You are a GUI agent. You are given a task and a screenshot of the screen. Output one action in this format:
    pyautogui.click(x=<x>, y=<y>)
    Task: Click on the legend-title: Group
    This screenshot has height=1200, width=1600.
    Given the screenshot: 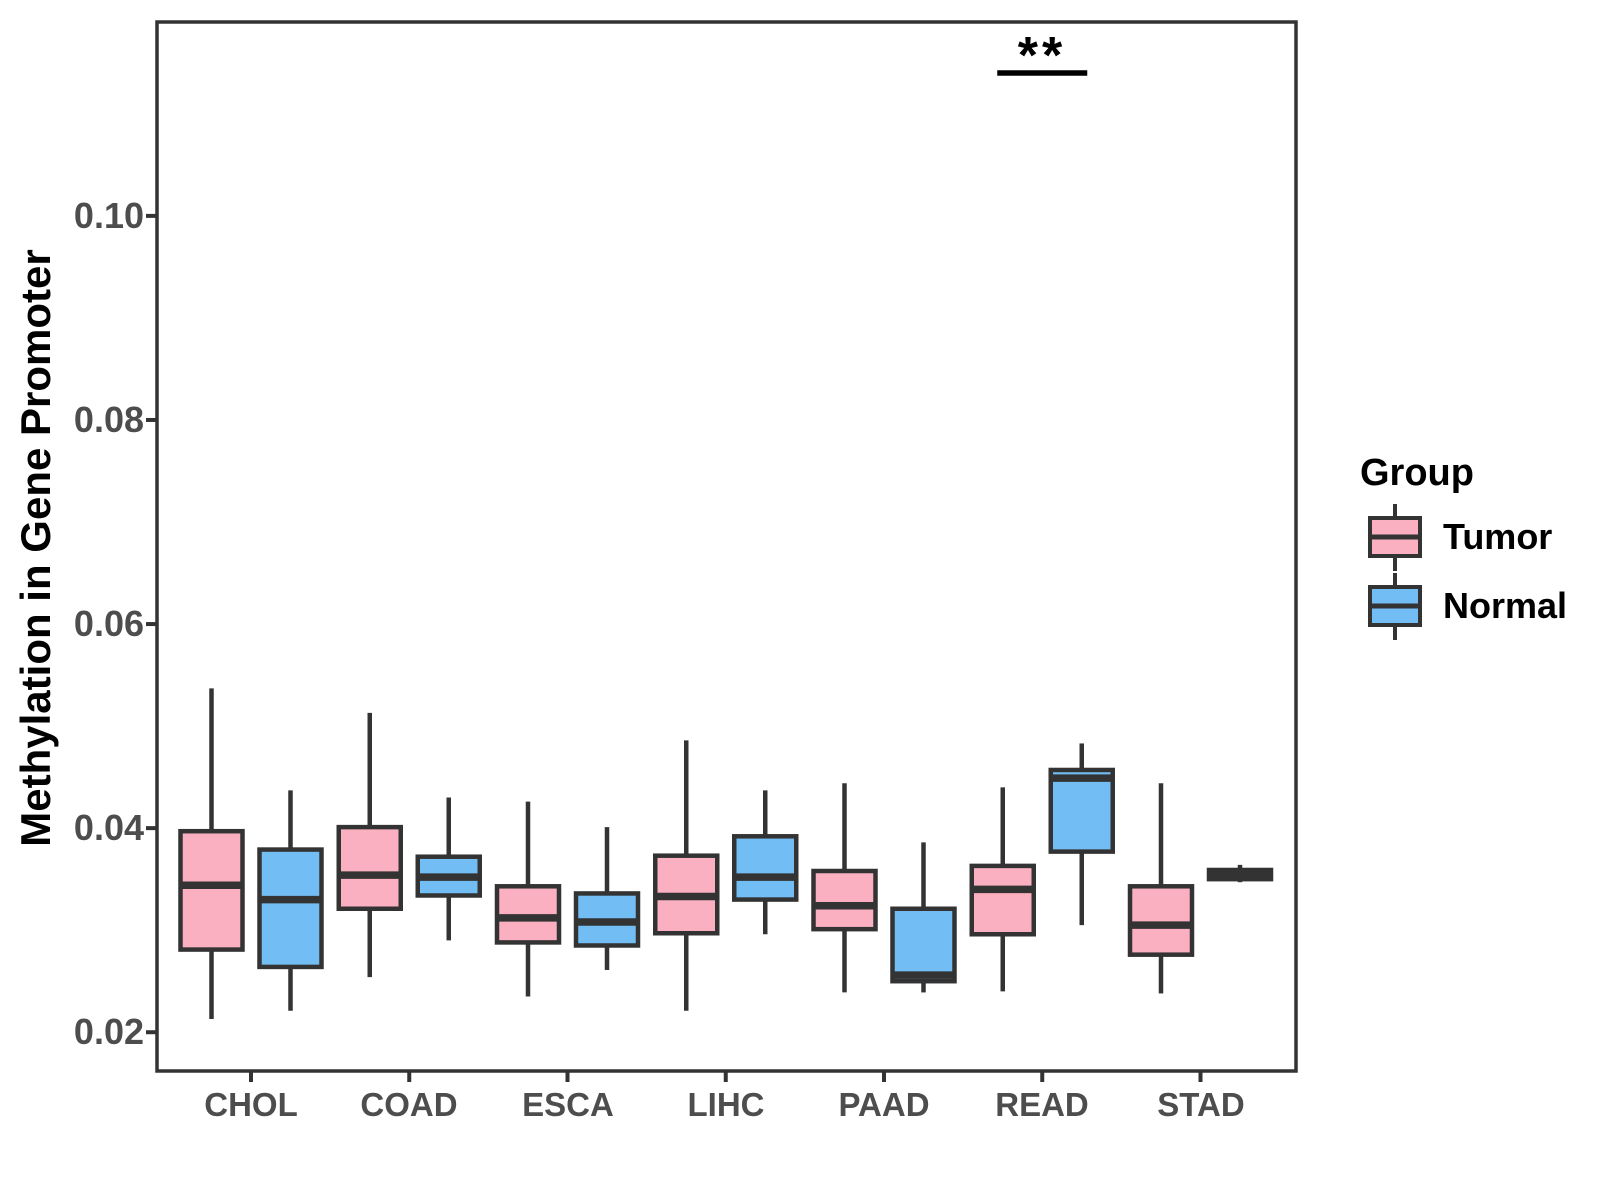 What is the action you would take?
    pyautogui.click(x=1417, y=473)
    